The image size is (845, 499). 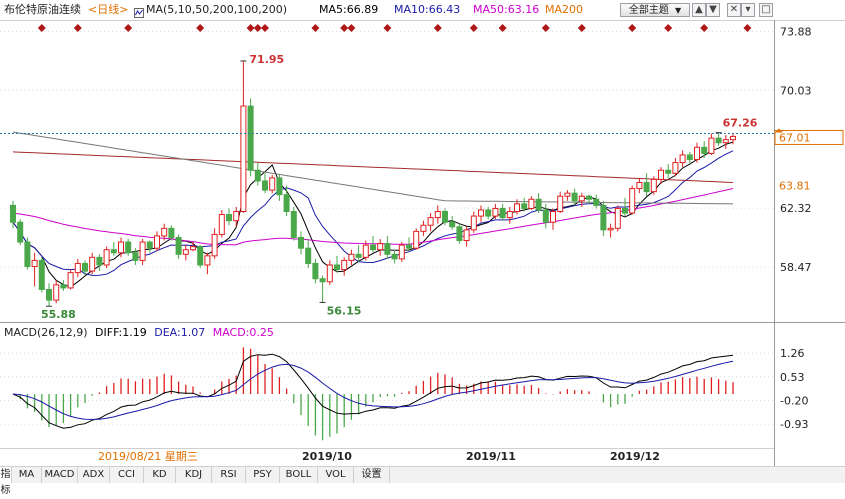 I want to click on tab-kd: KD, so click(x=160, y=475).